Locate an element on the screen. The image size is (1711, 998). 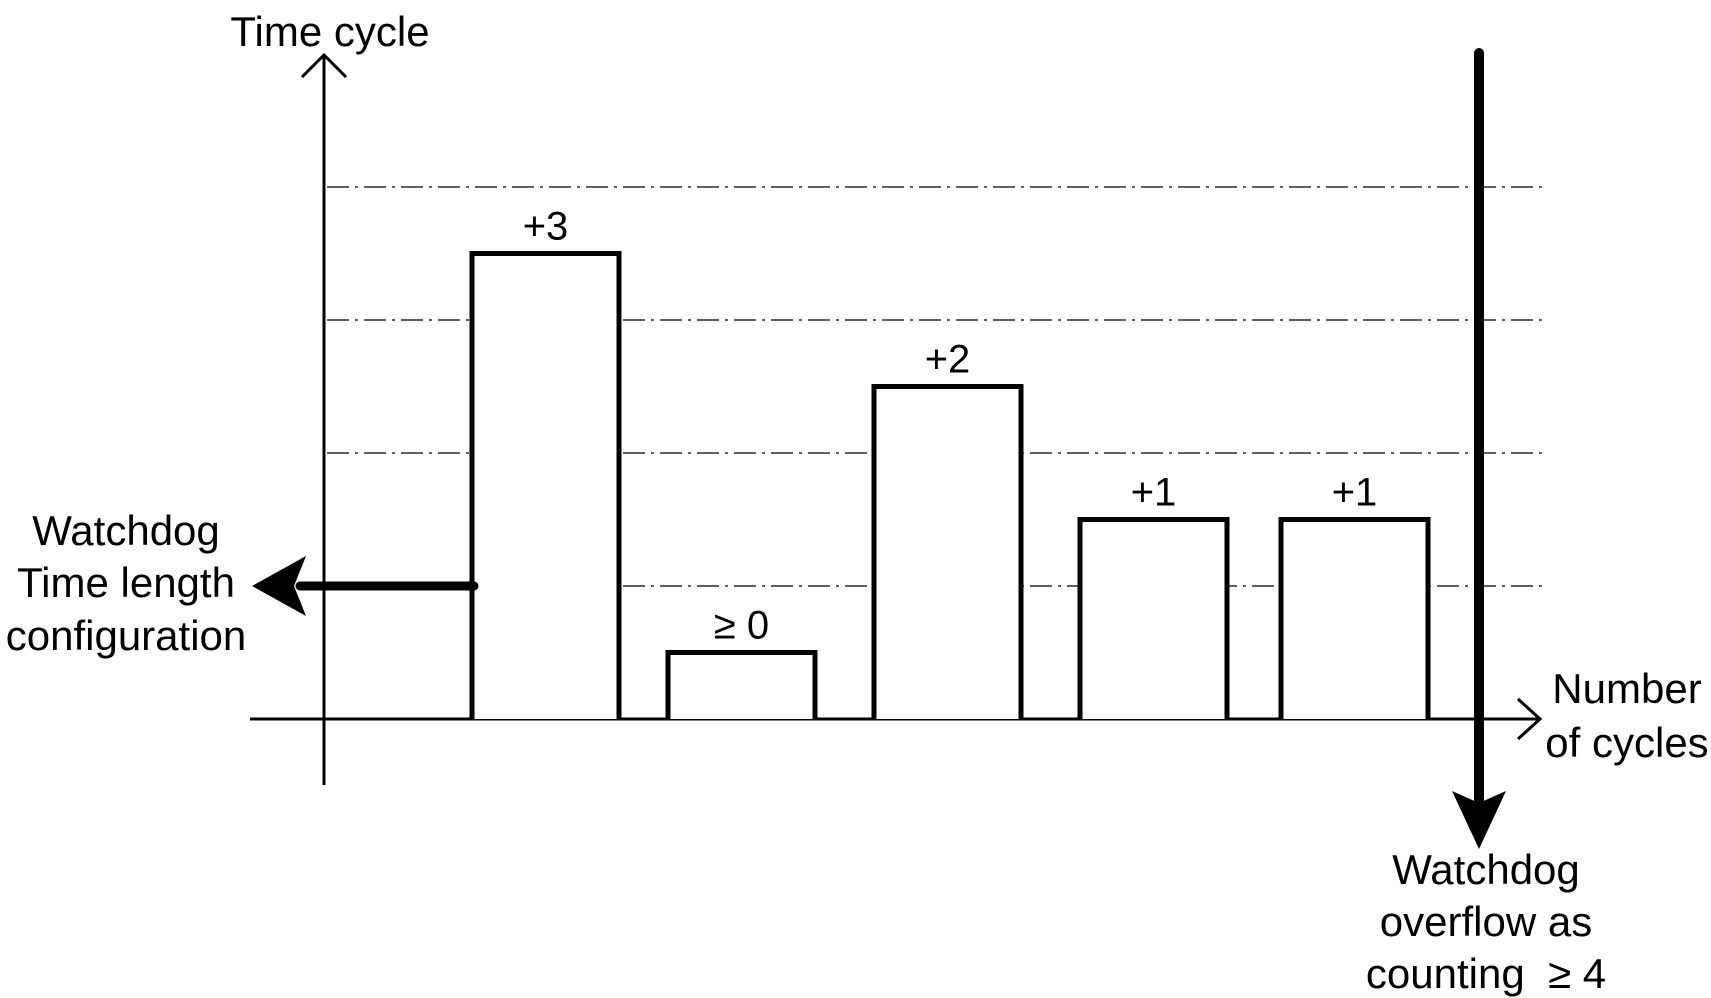
y-axis-arrowhead is located at coordinates (324, 65).